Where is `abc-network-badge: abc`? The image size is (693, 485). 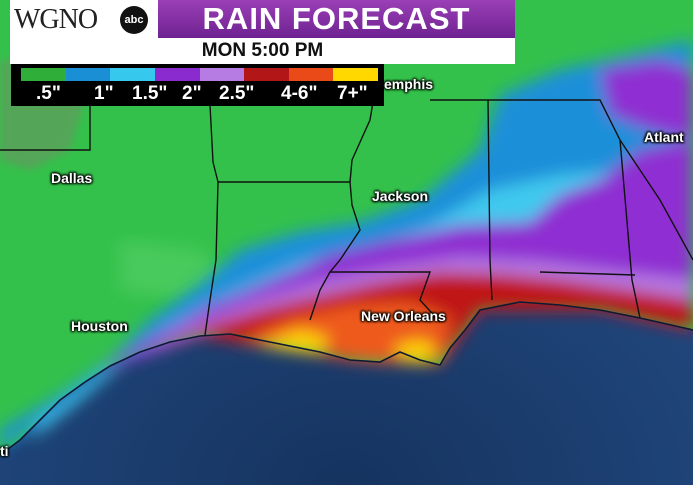
abc-network-badge: abc is located at coordinates (134, 20).